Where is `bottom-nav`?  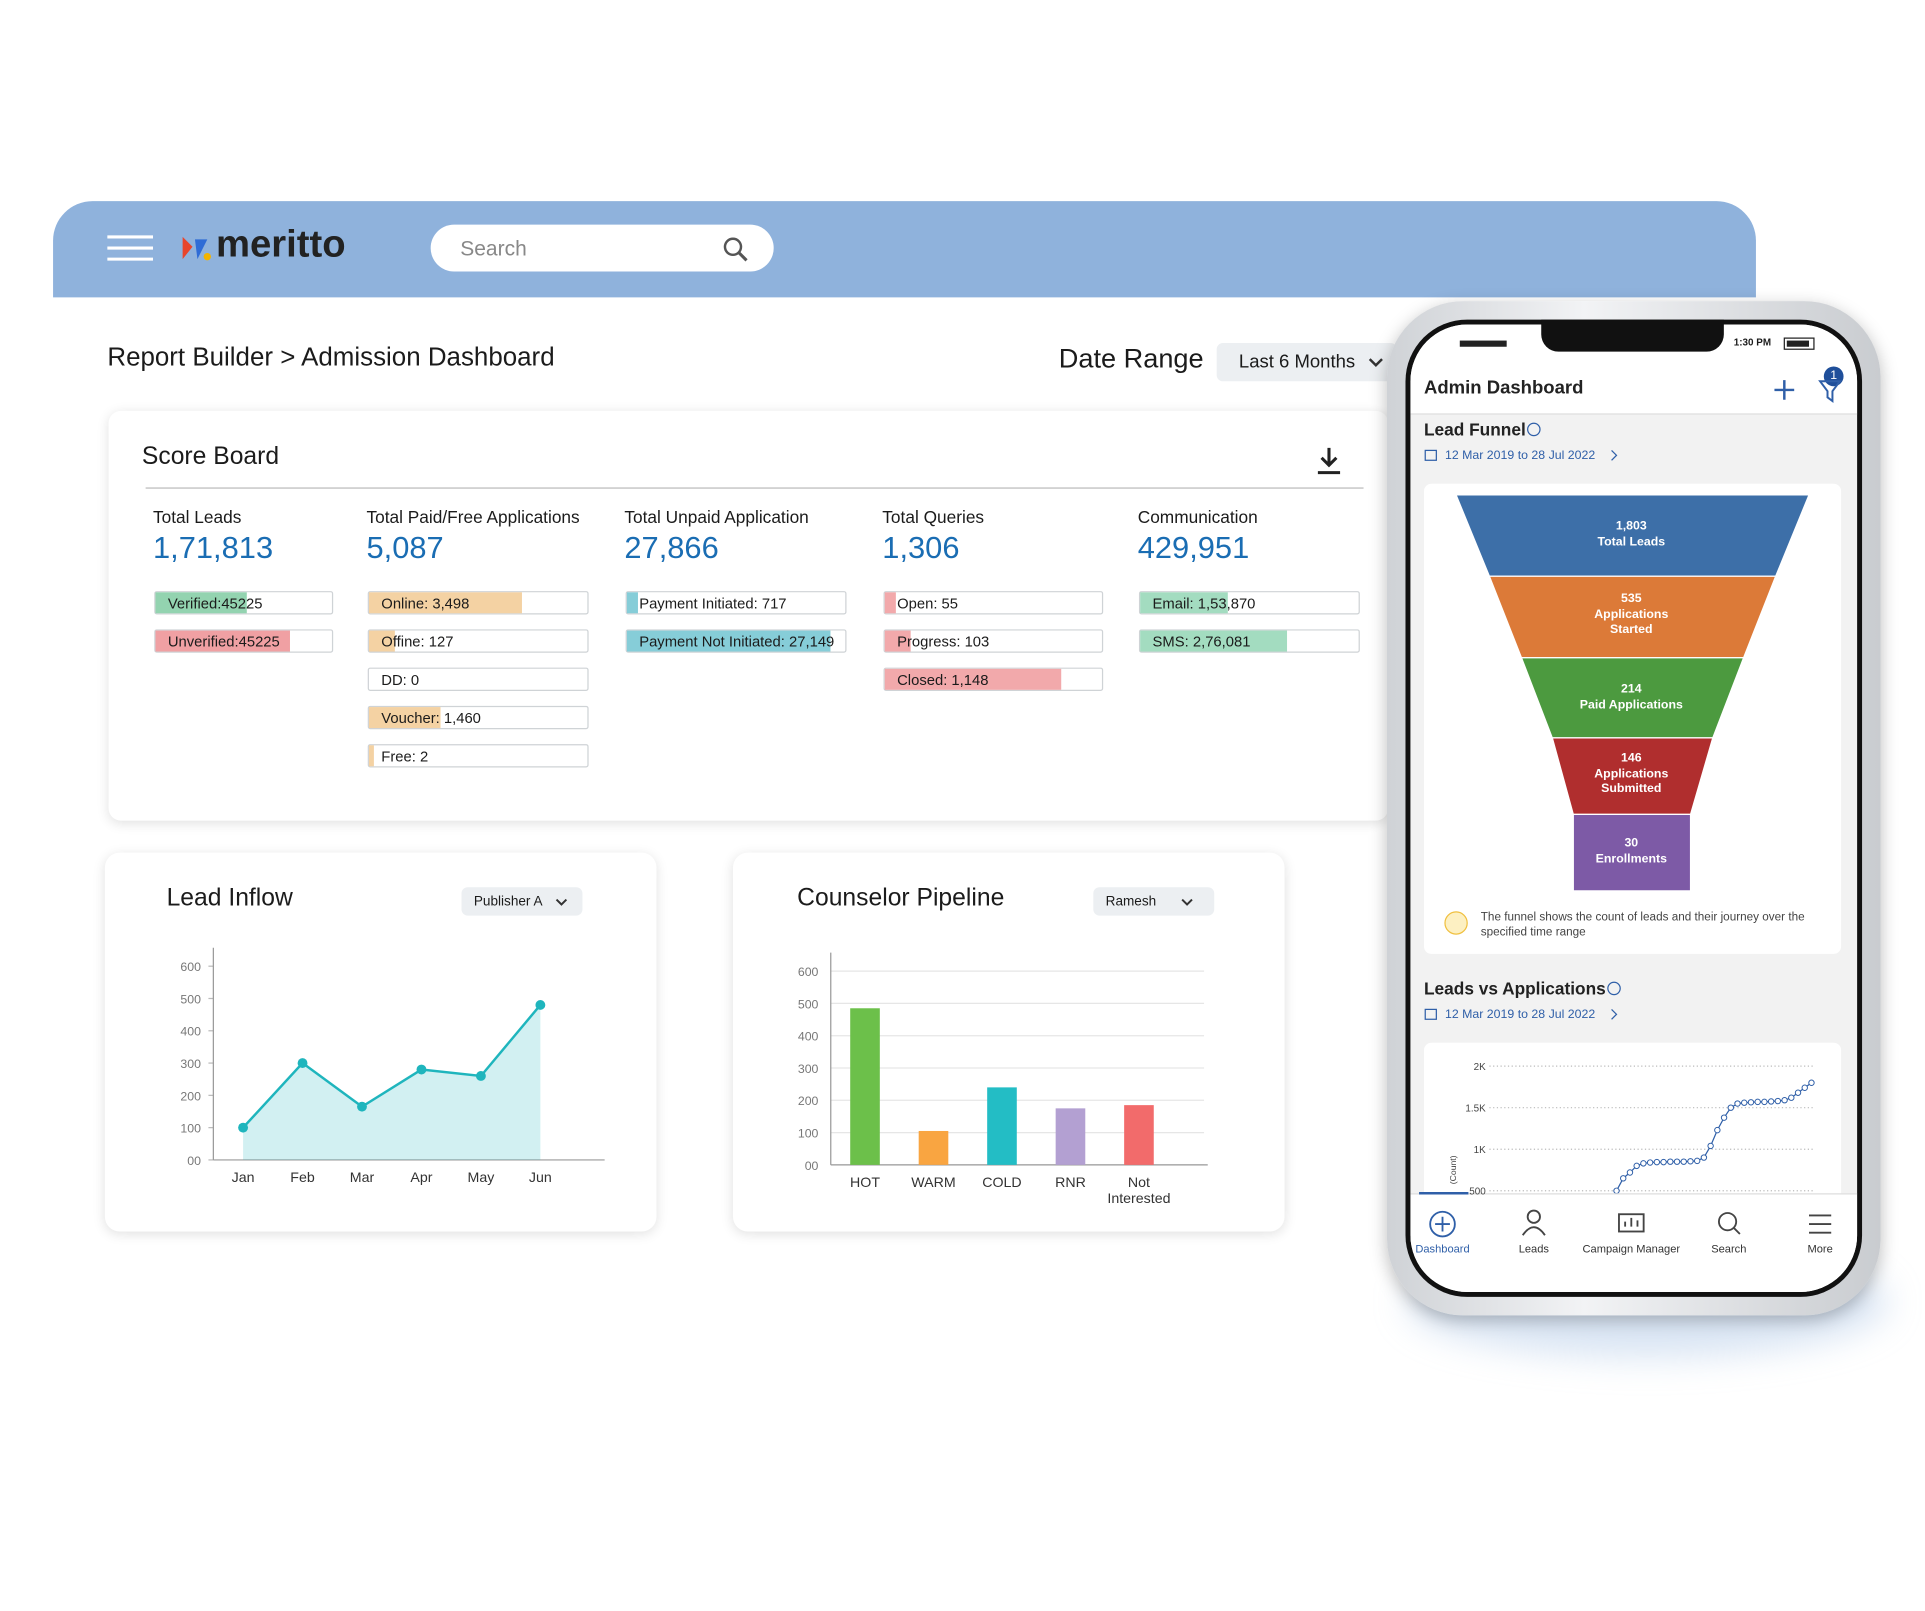 bottom-nav is located at coordinates (1634, 1242).